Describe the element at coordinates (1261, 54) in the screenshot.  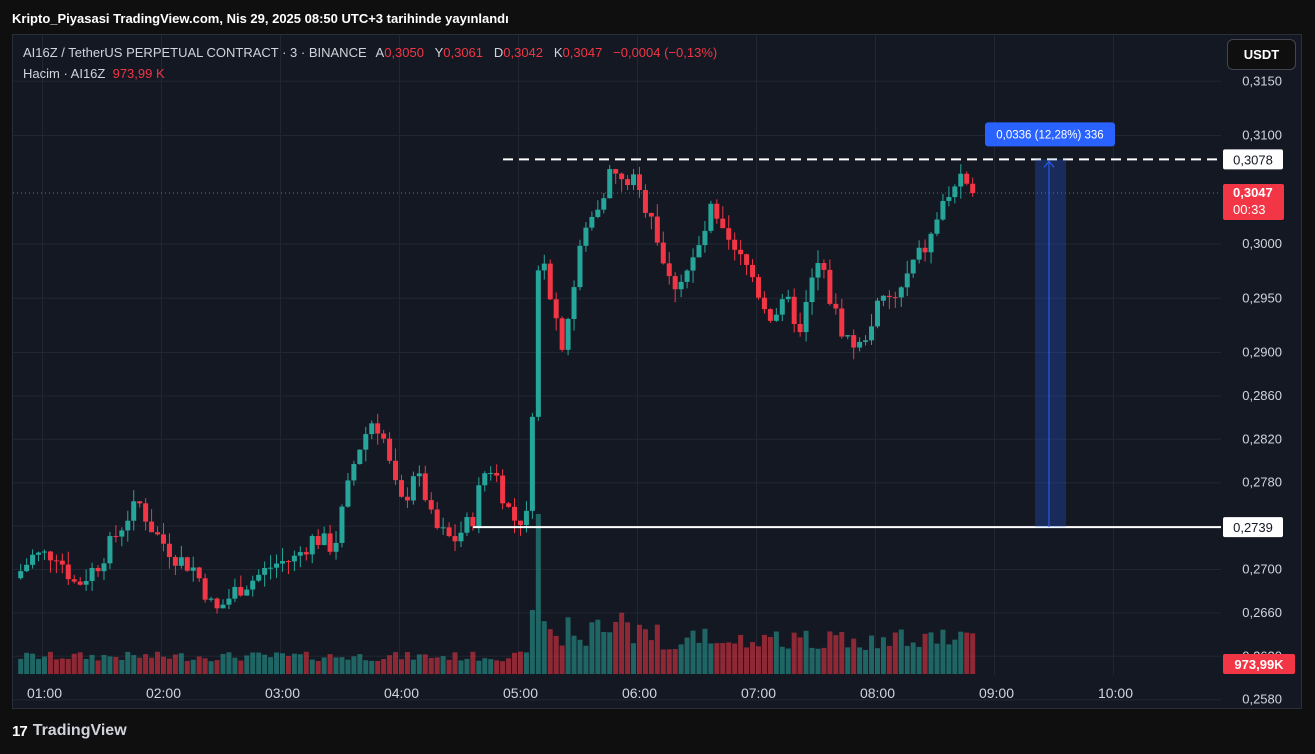
I see `currency-button: USDT` at that location.